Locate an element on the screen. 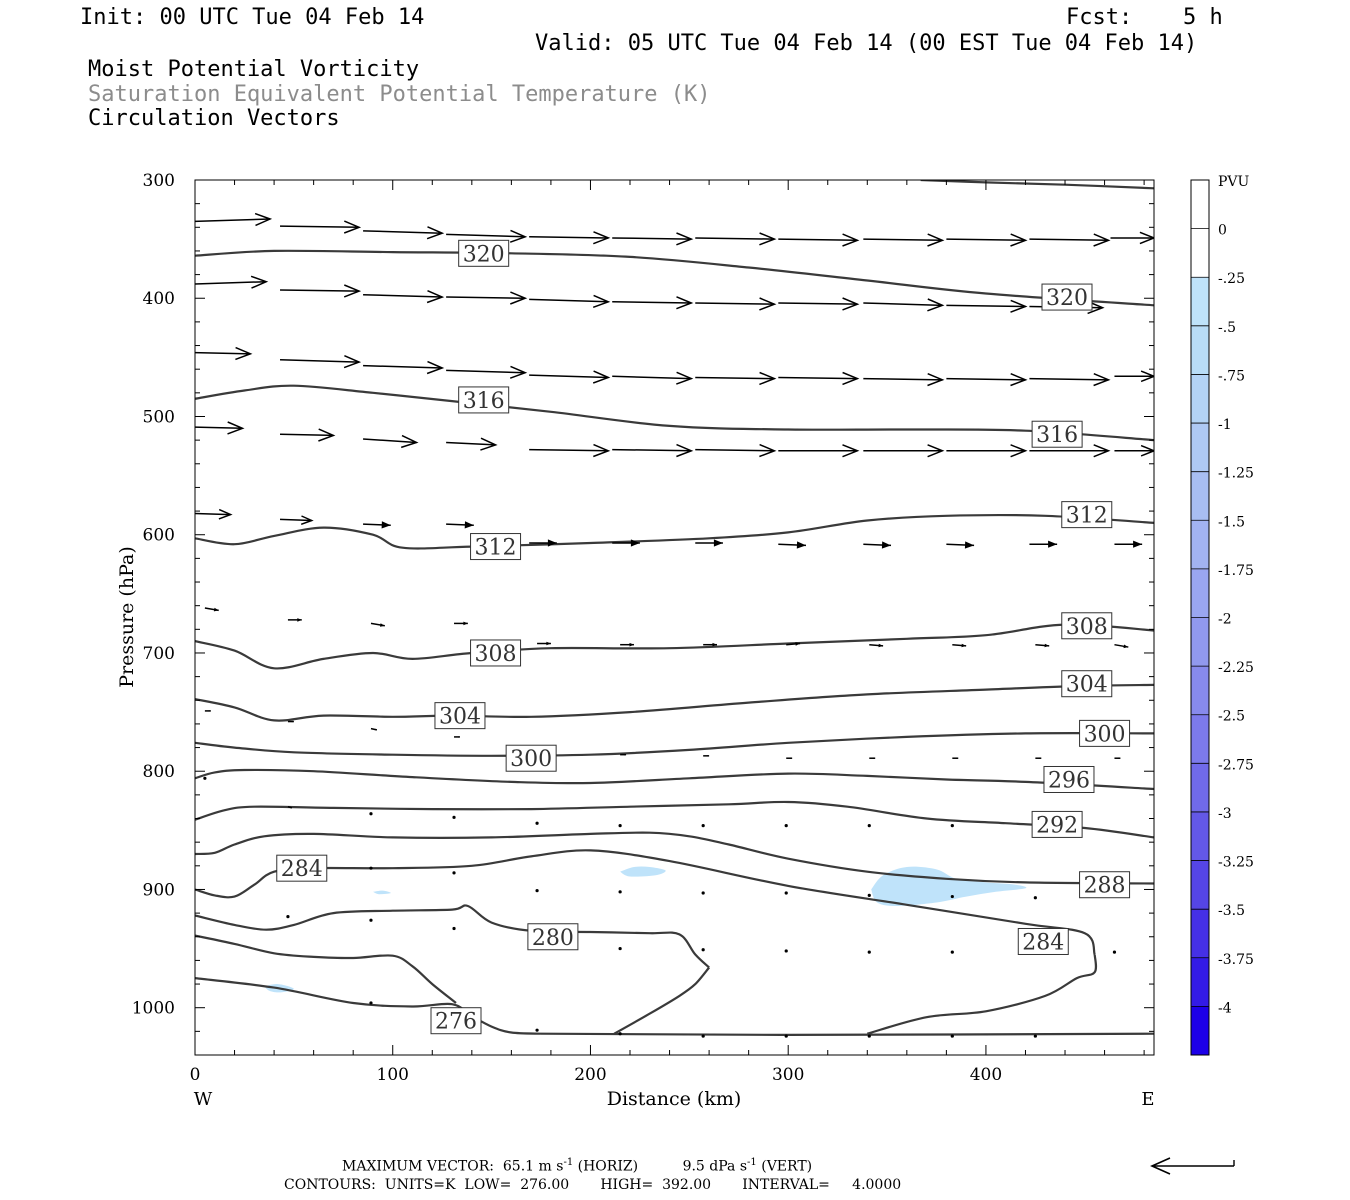 The image size is (1350, 1200). contour-label-304-1: 304 is located at coordinates (1087, 684).